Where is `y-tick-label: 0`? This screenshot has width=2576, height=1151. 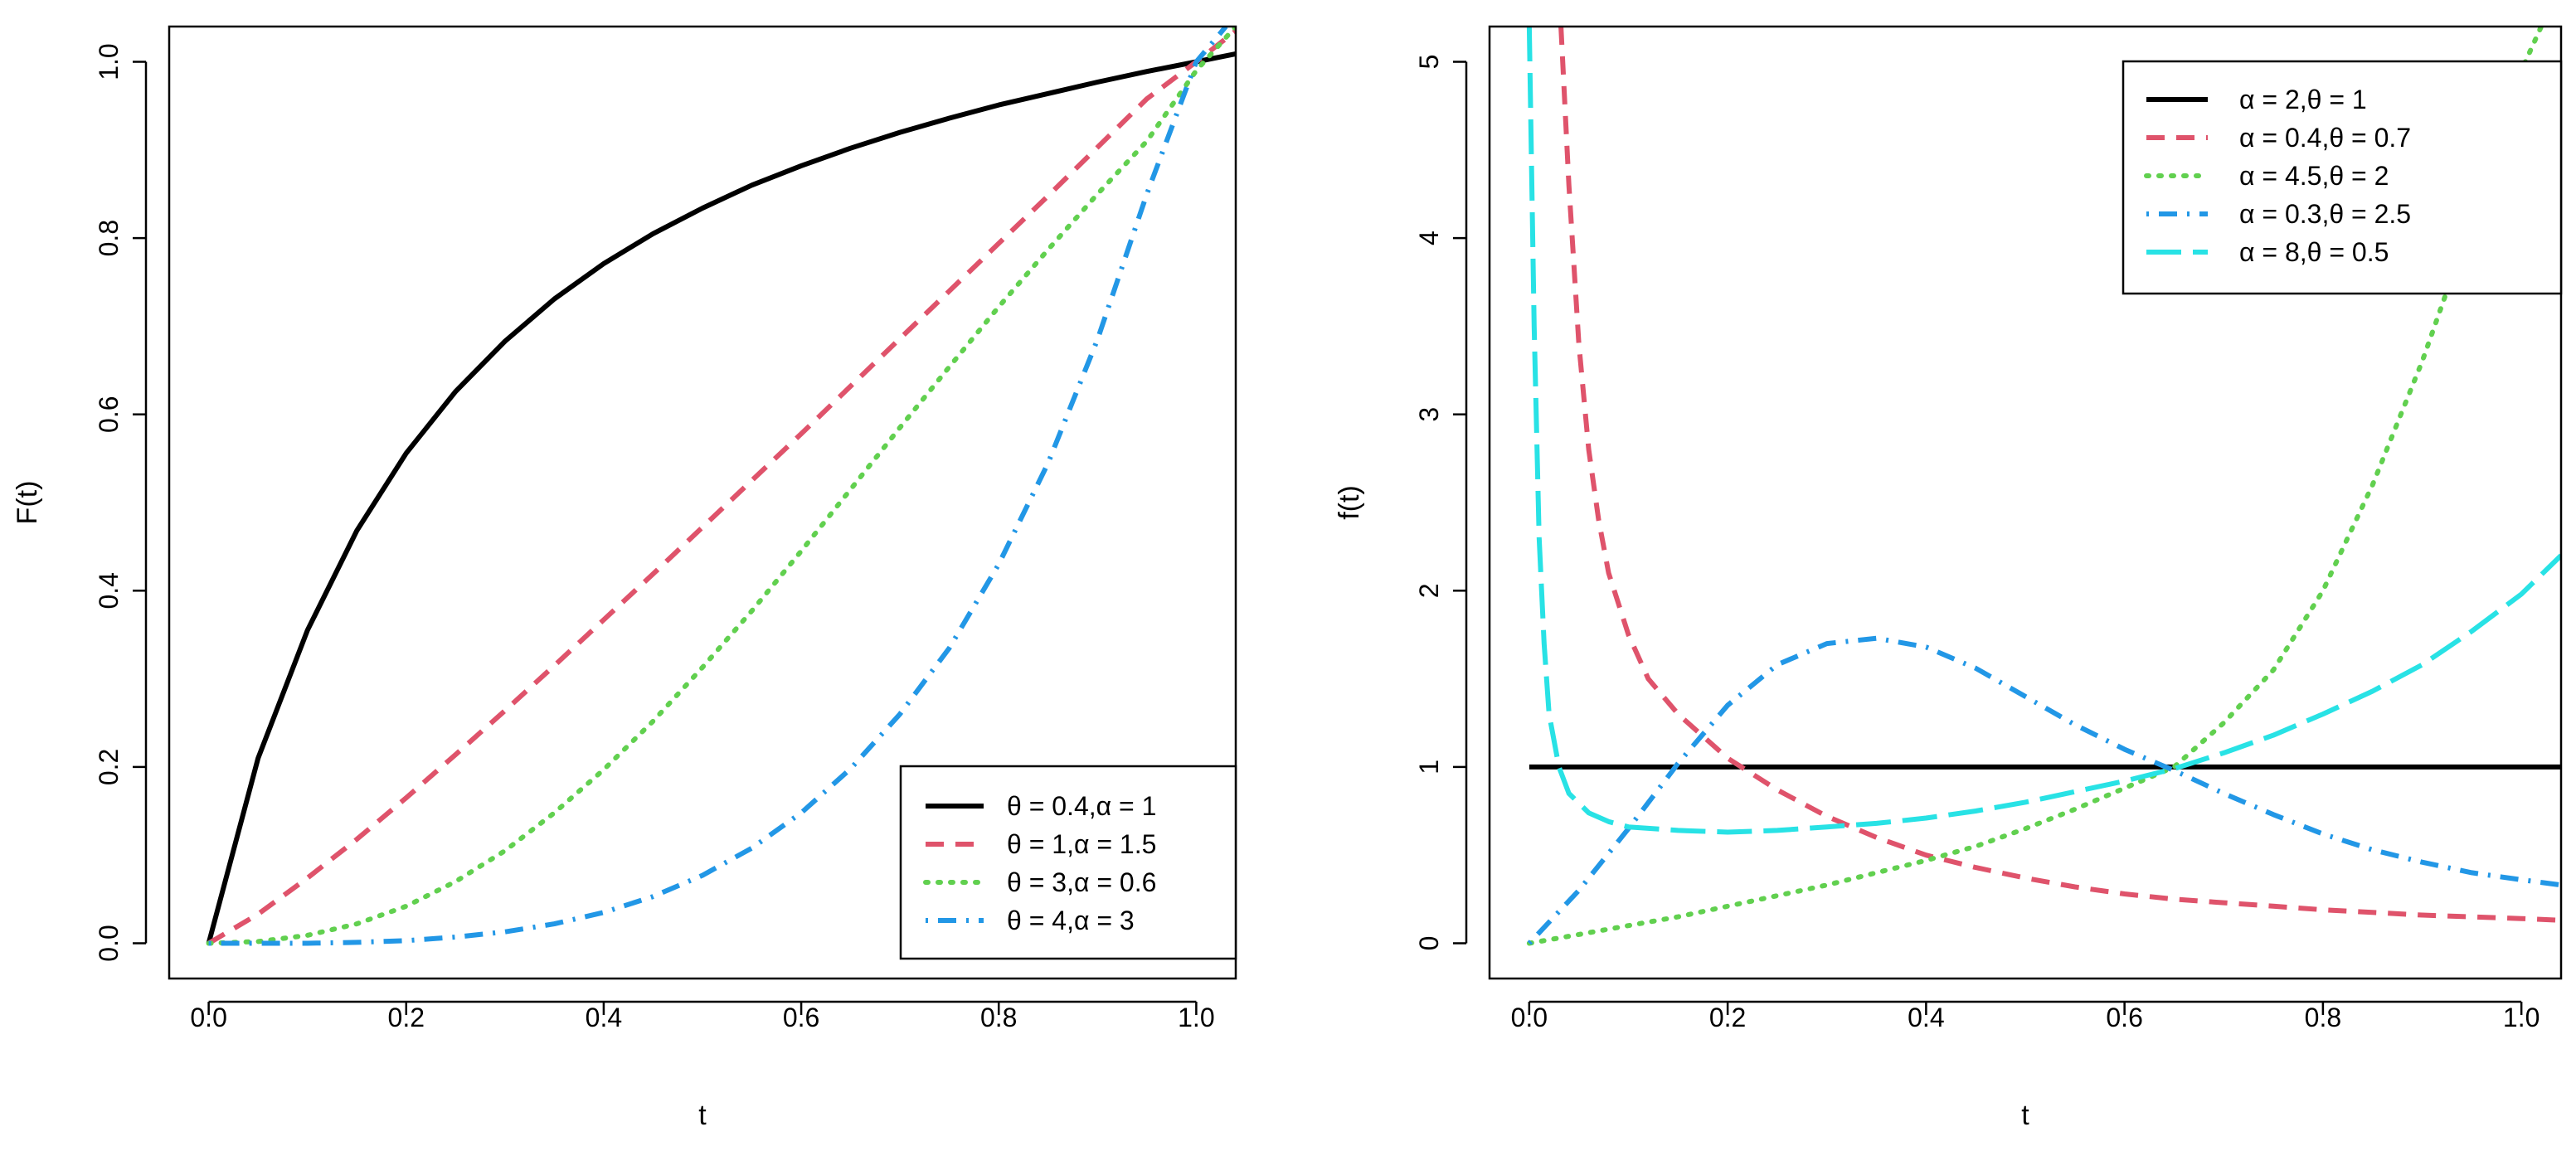 y-tick-label: 0 is located at coordinates (1429, 943).